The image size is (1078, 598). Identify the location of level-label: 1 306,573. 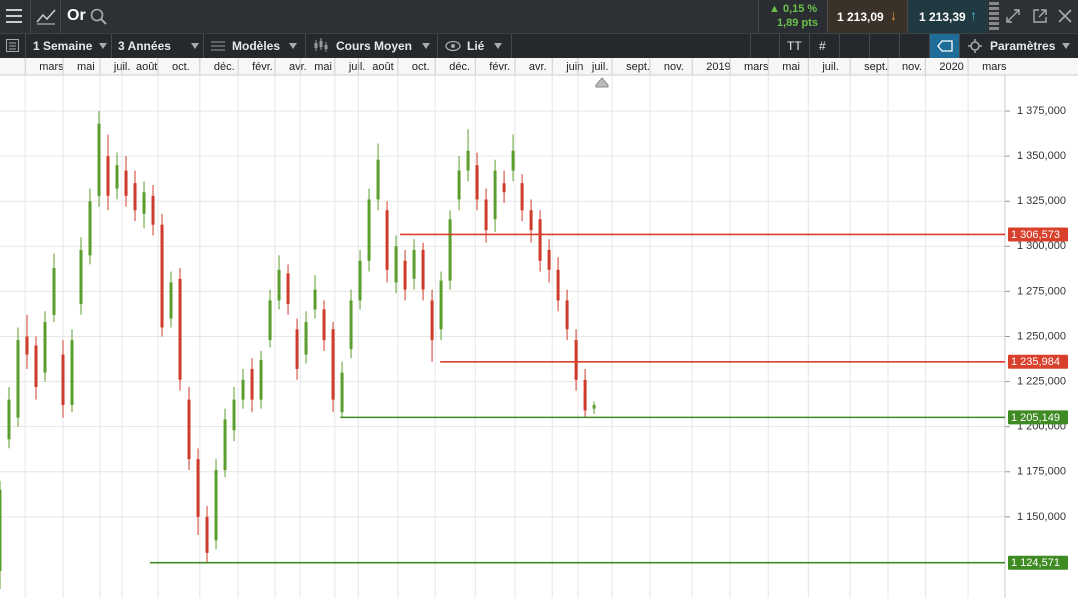
(1035, 235).